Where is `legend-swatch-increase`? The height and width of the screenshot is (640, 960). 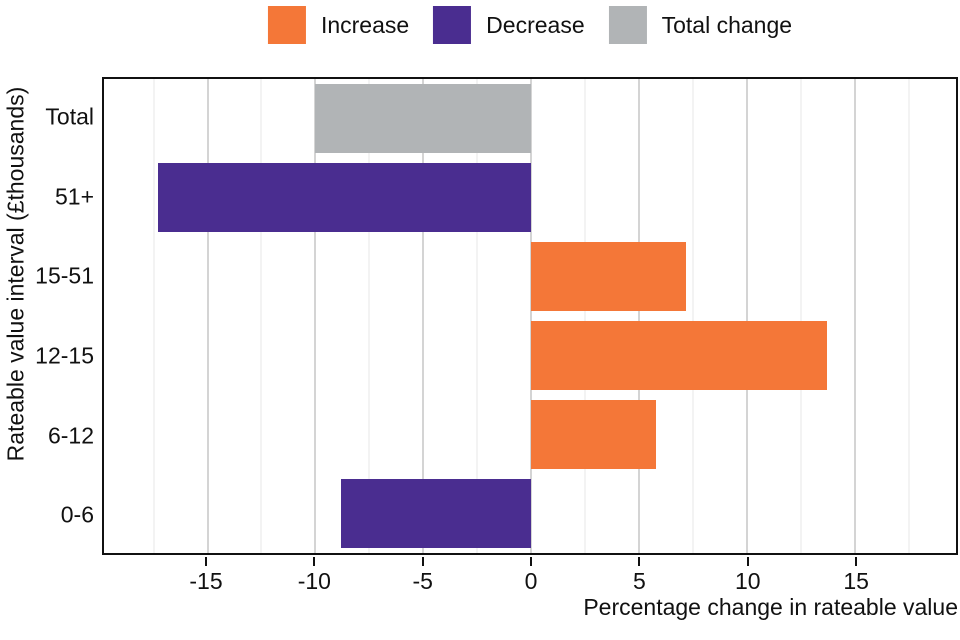 legend-swatch-increase is located at coordinates (286, 25).